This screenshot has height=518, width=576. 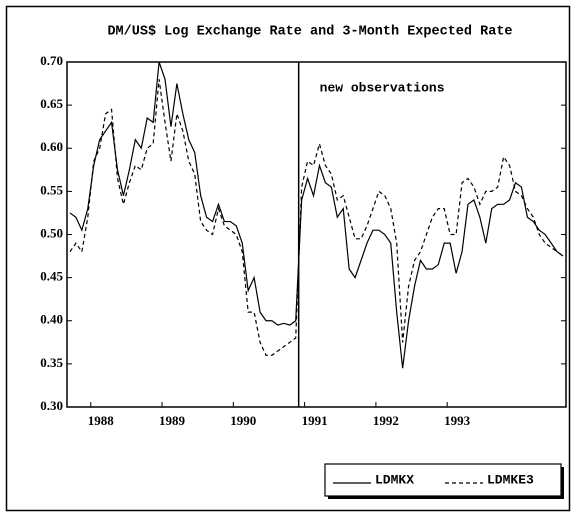 What do you see at coordinates (101, 420) in the screenshot?
I see `x-tick-label: 1988` at bounding box center [101, 420].